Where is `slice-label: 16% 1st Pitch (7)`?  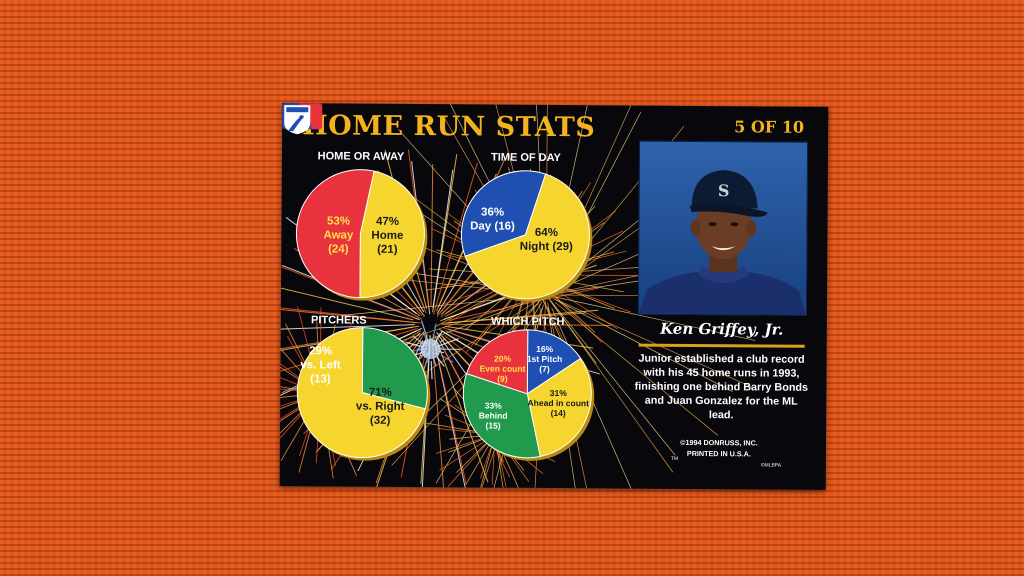
slice-label: 16% 1st Pitch (7) is located at coordinates (545, 359).